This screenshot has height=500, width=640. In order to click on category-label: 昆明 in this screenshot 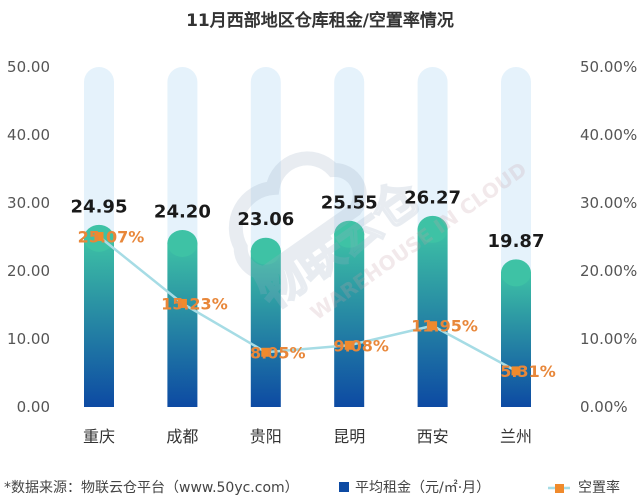, I will do `click(349, 436)`.